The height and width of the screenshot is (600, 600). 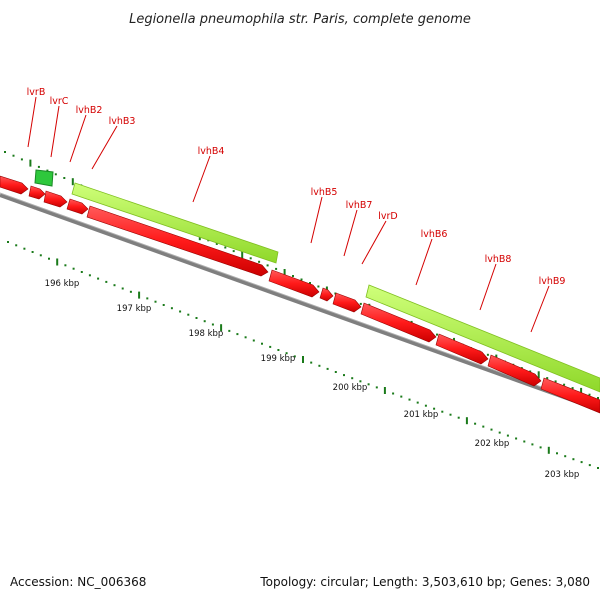 I want to click on gene-label-lvhB6: lvhB6, so click(x=434, y=234).